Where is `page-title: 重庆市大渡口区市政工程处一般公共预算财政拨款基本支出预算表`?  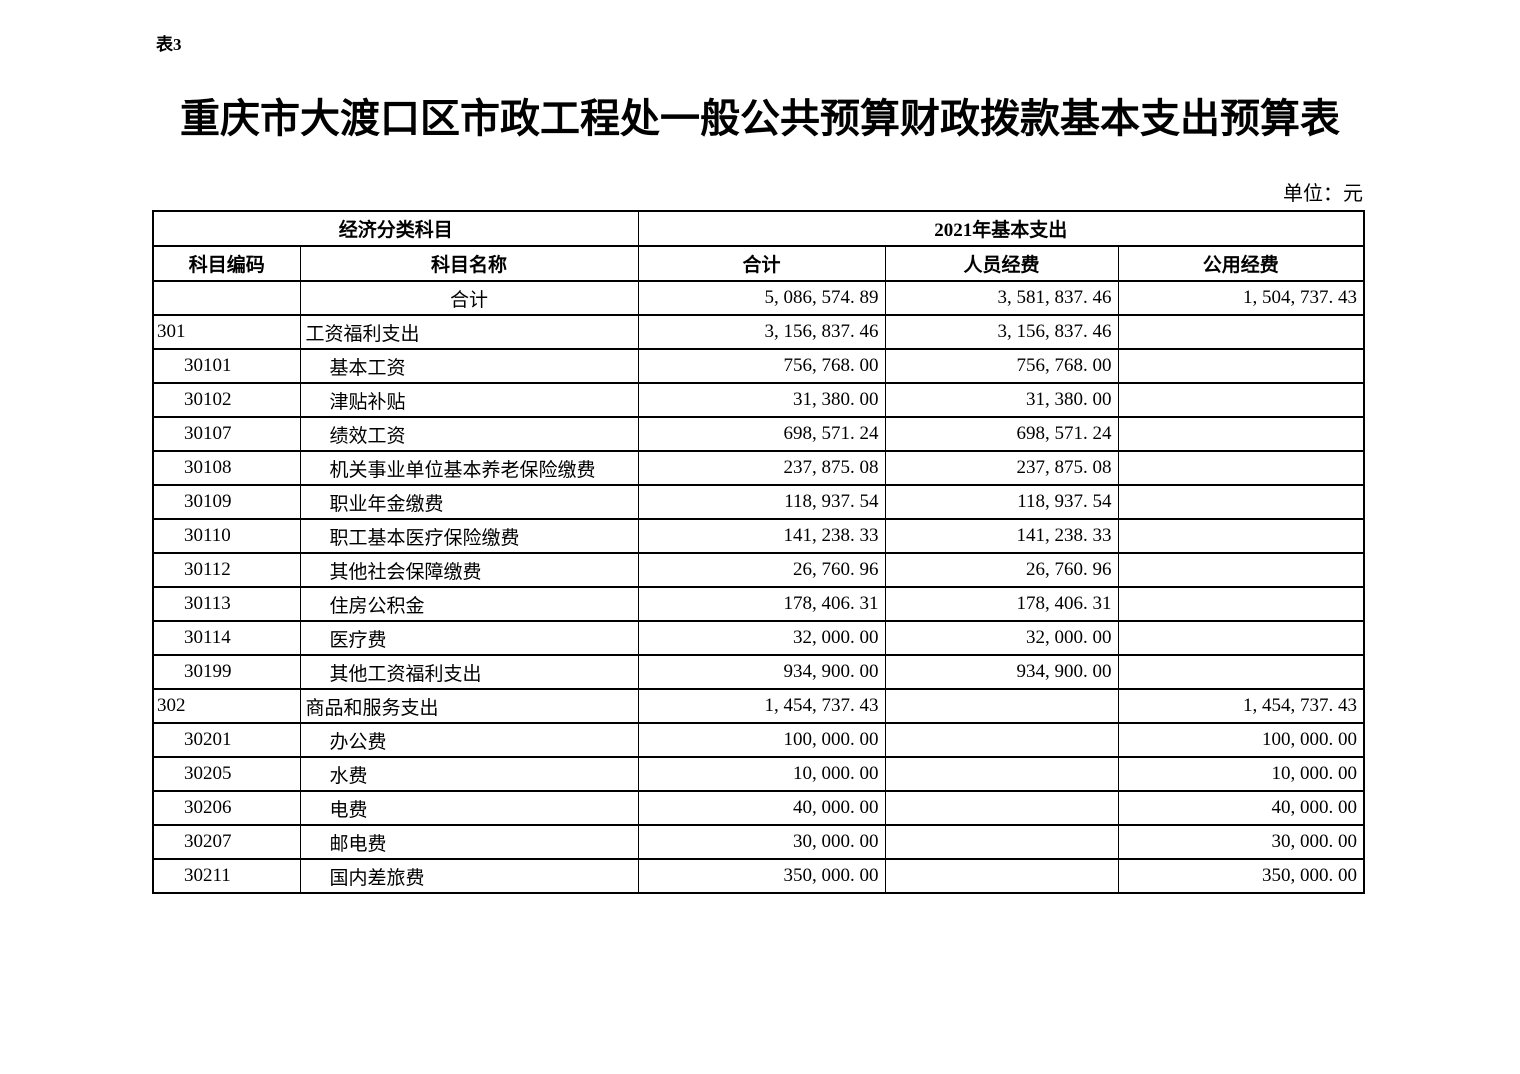
page-title: 重庆市大渡口区市政工程处一般公共预算财政拨款基本支出预算表 is located at coordinates (760, 119).